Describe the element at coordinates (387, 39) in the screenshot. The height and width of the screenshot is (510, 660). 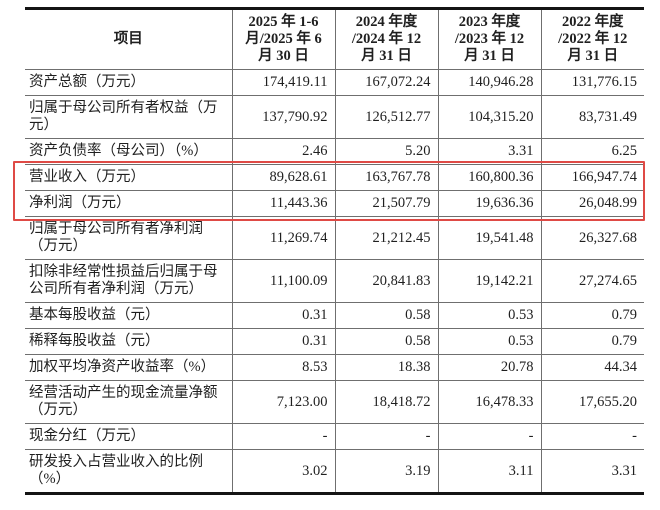
I see `col-header-period-2024: 2024 年度 /2024 年 12 月 31 日` at that location.